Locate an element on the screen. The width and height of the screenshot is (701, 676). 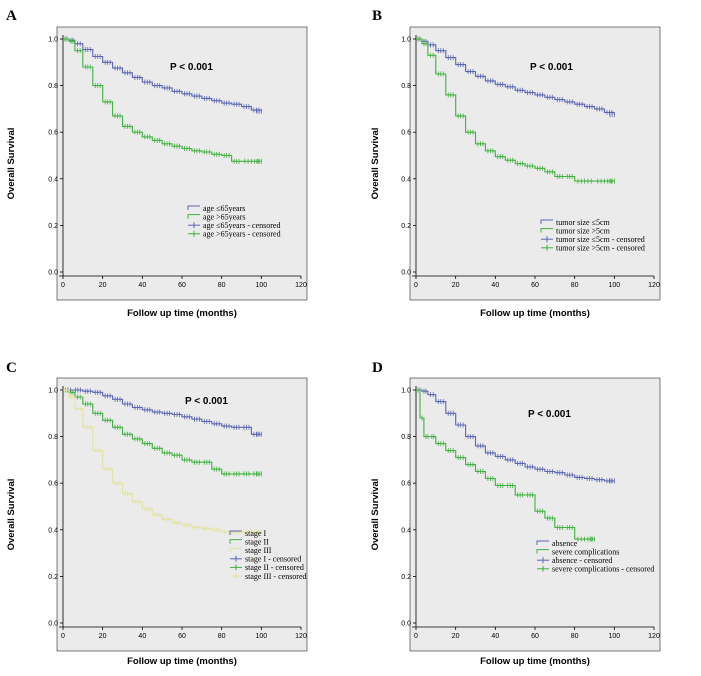
panel-letter: B is located at coordinates (377, 16).